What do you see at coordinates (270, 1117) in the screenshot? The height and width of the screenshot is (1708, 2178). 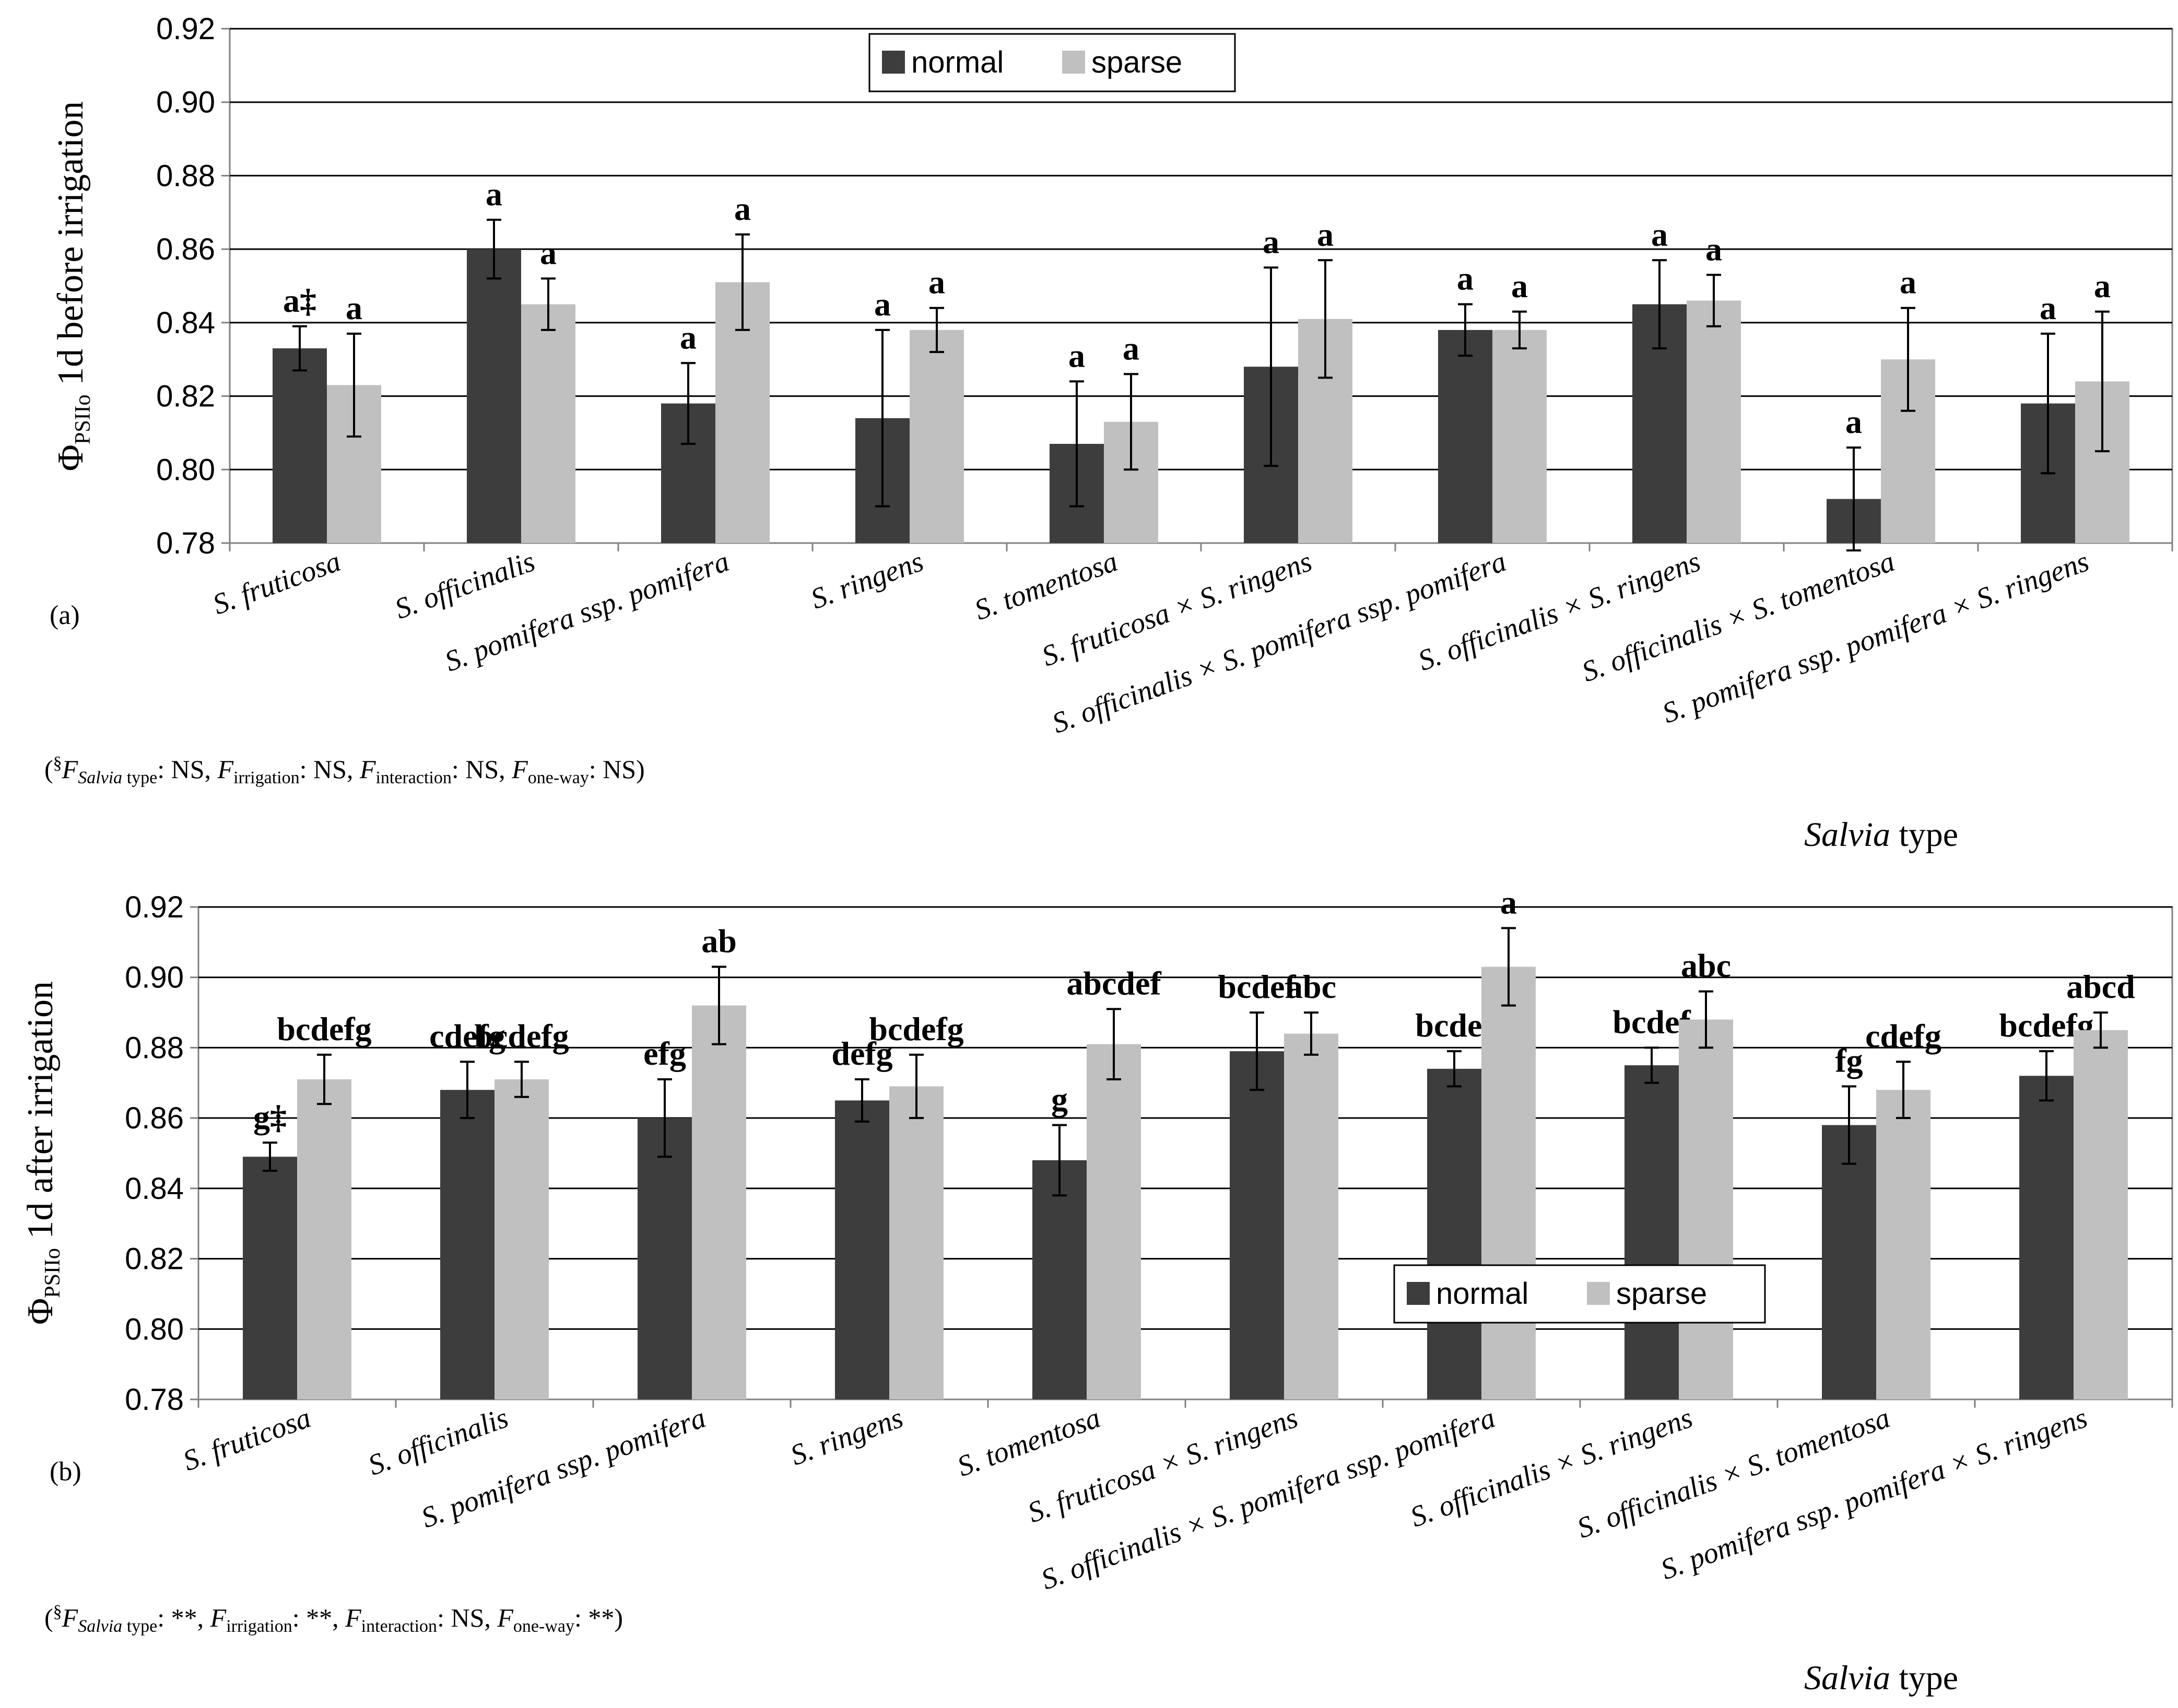 I see `significance-label: g‡` at bounding box center [270, 1117].